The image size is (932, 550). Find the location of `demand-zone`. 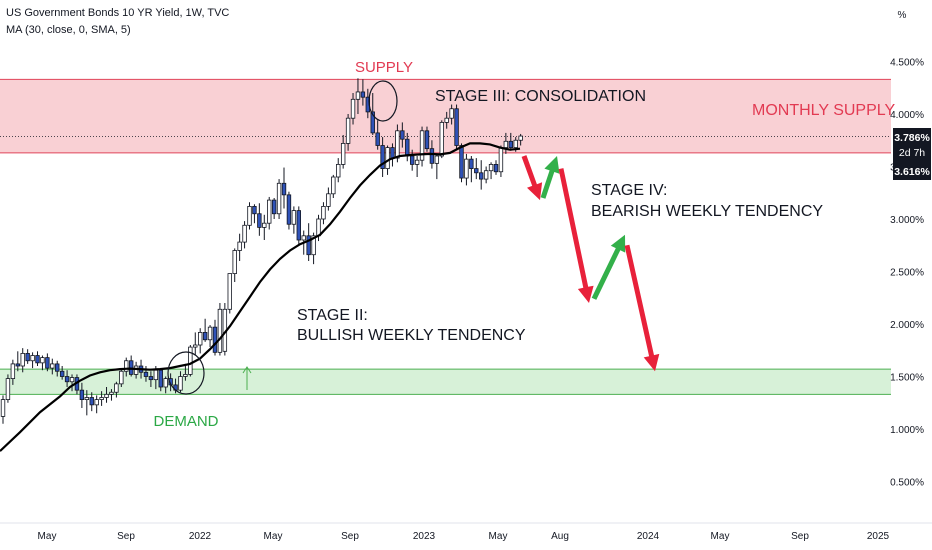

demand-zone is located at coordinates (445, 382).